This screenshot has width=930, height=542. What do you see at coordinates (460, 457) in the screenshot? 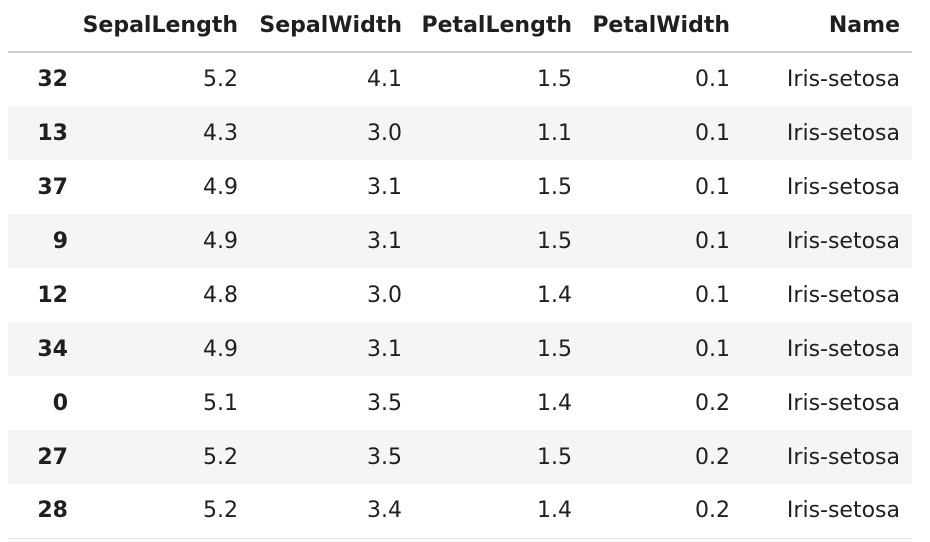
I see `table-row: 27 5.2 3.5 1.5 0.2 Iris-setosa` at bounding box center [460, 457].